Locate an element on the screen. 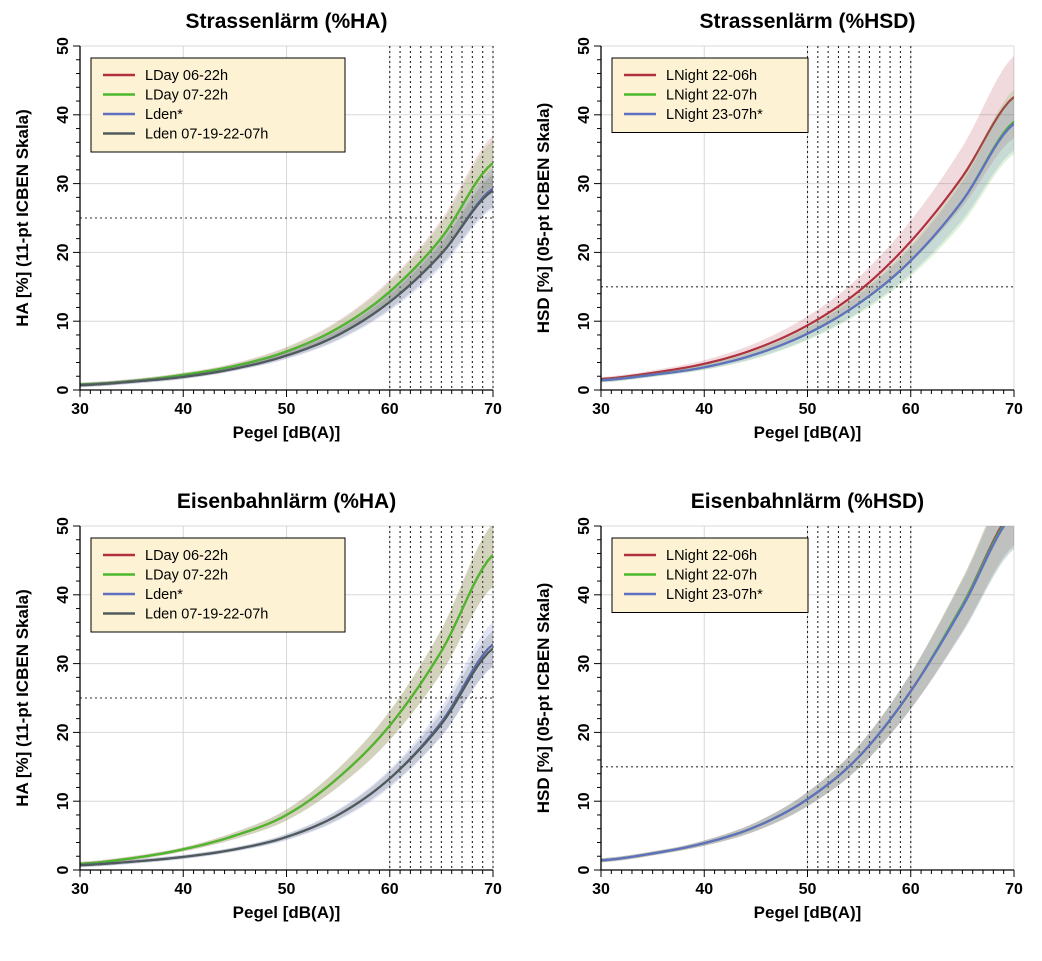 The width and height of the screenshot is (1042, 961). series-band-lden-07-19-22-07h is located at coordinates (286, 281).